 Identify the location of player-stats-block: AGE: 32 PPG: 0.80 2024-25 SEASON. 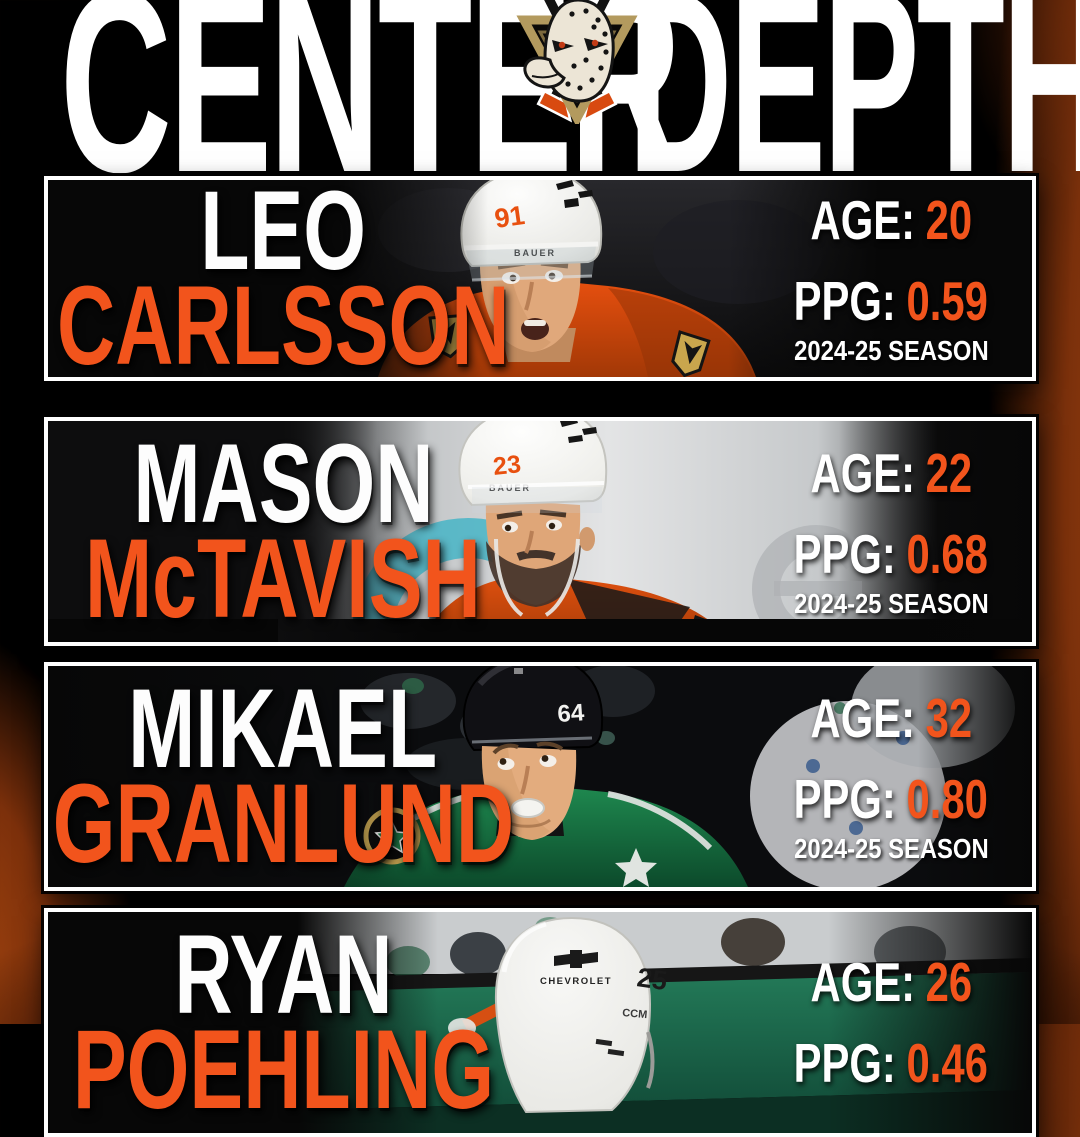
(891, 776).